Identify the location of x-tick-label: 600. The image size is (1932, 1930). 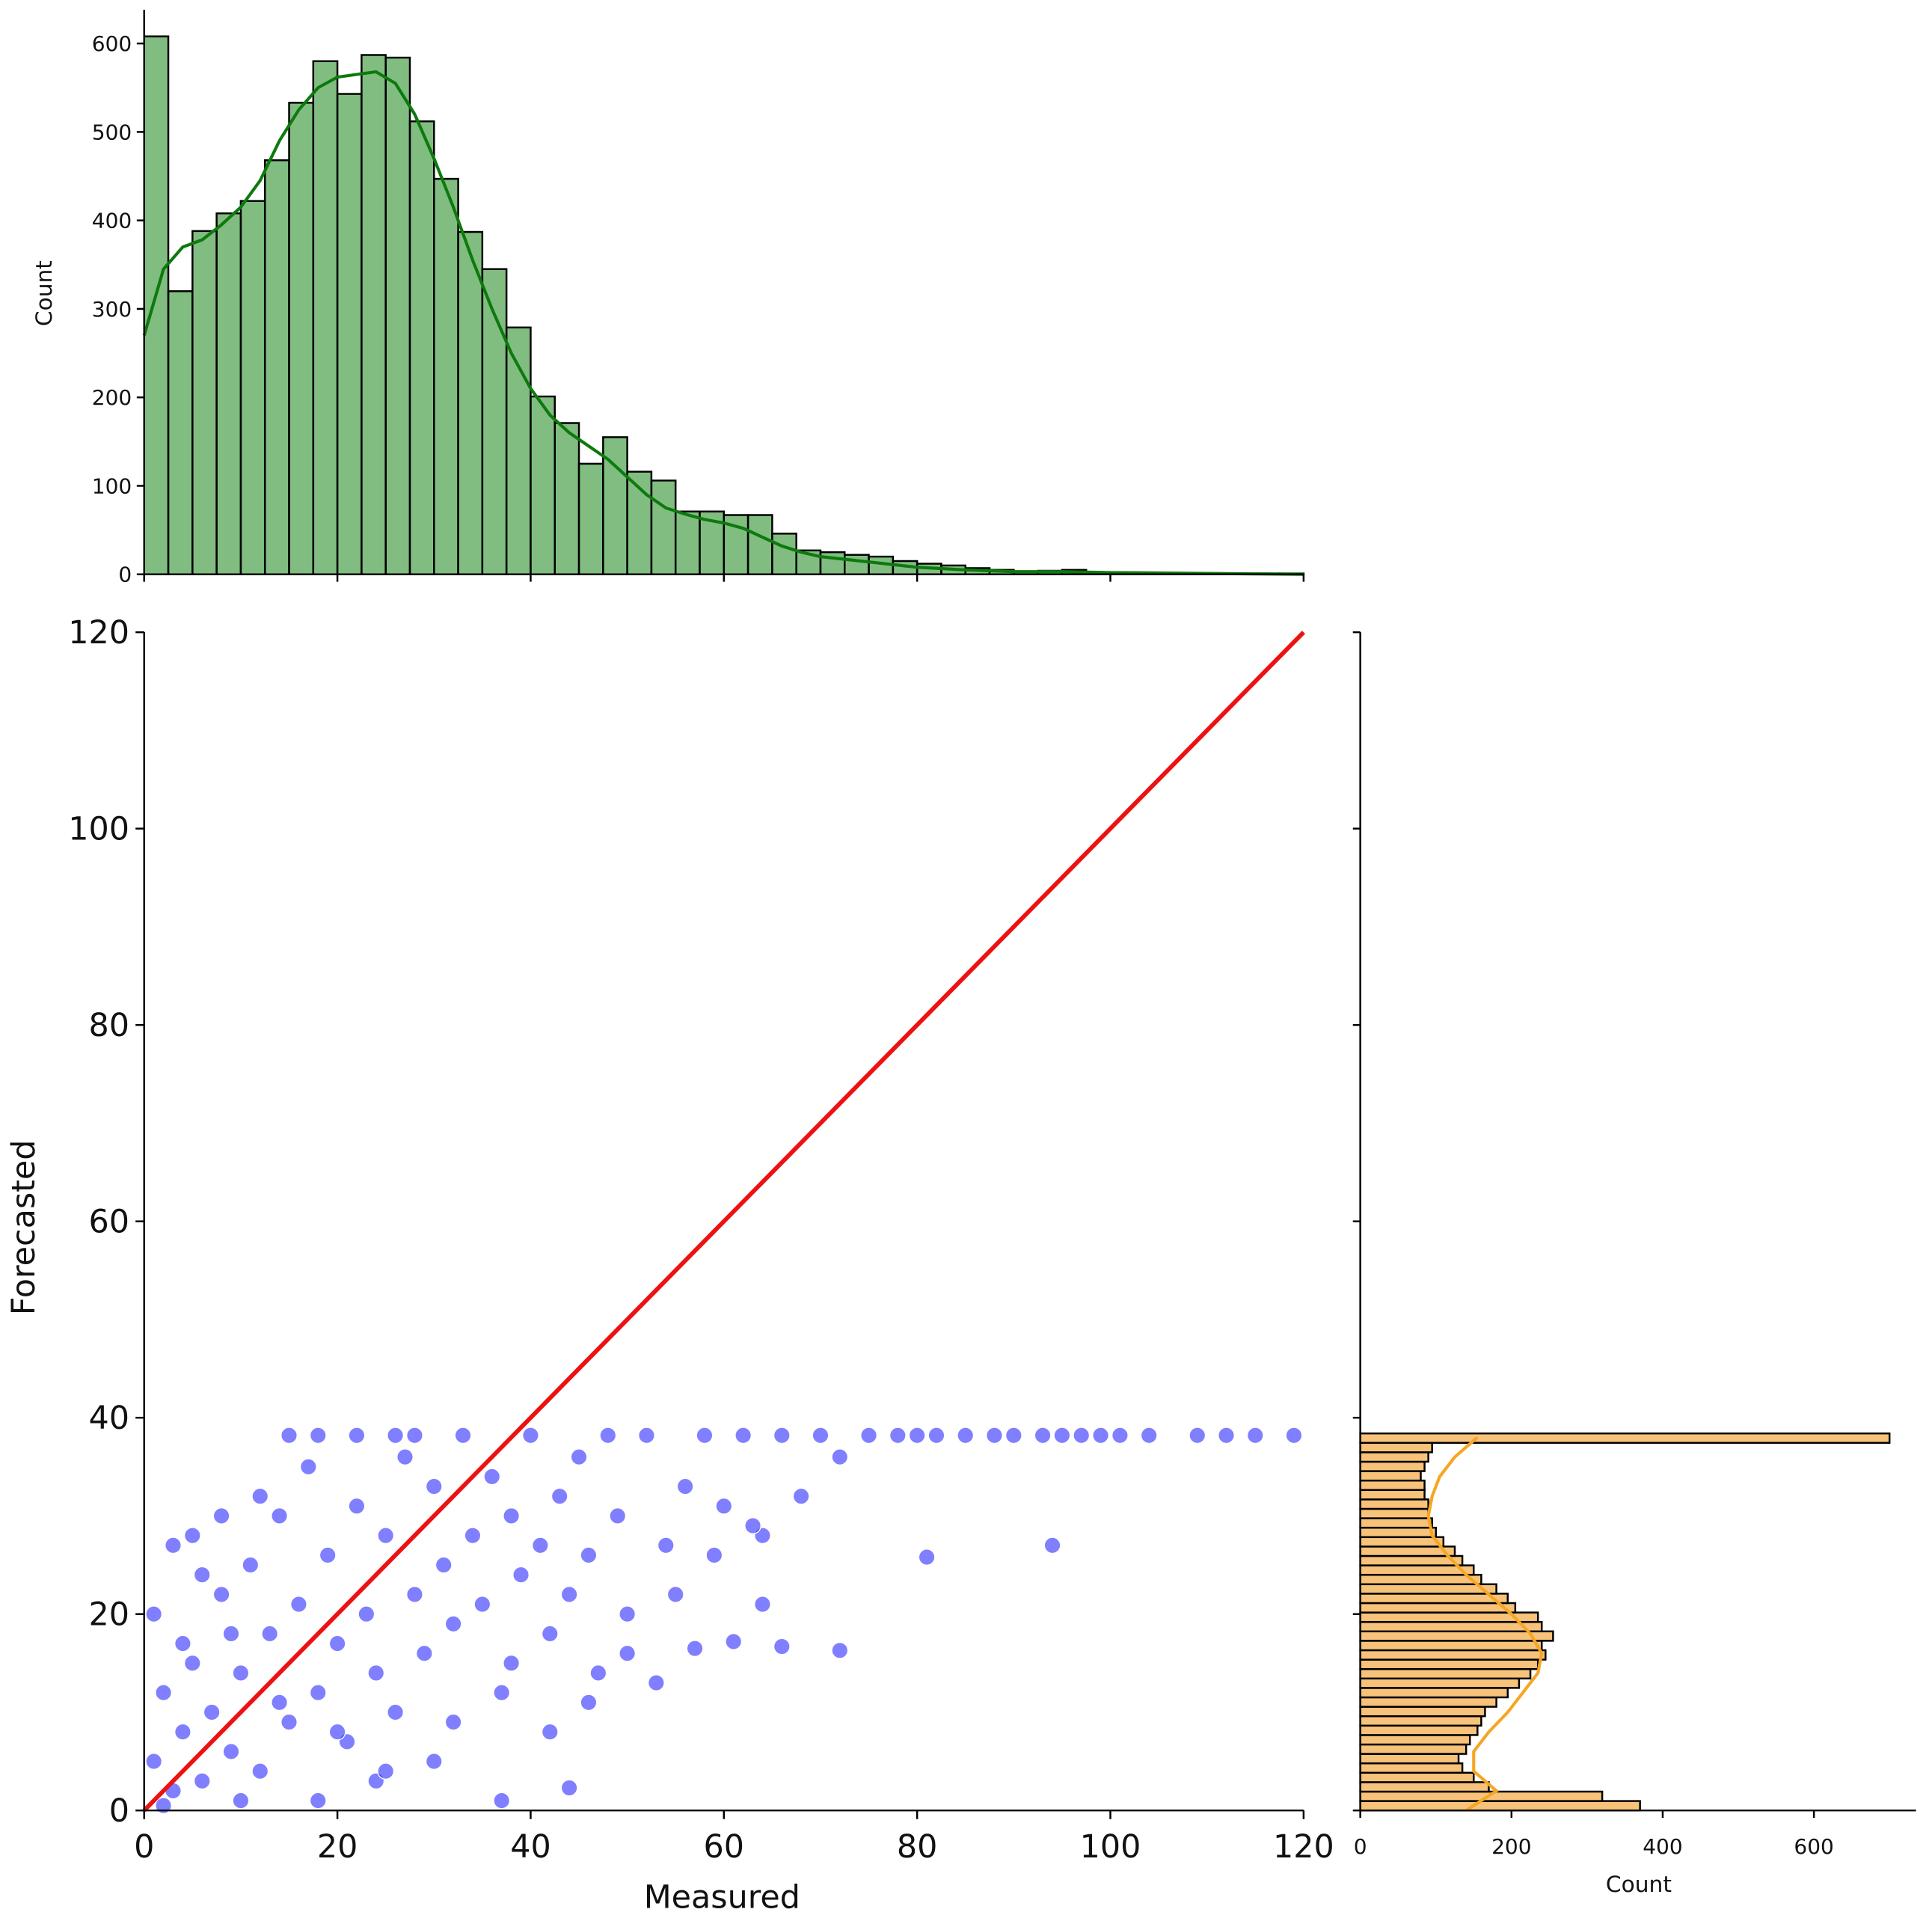
(1813, 1846).